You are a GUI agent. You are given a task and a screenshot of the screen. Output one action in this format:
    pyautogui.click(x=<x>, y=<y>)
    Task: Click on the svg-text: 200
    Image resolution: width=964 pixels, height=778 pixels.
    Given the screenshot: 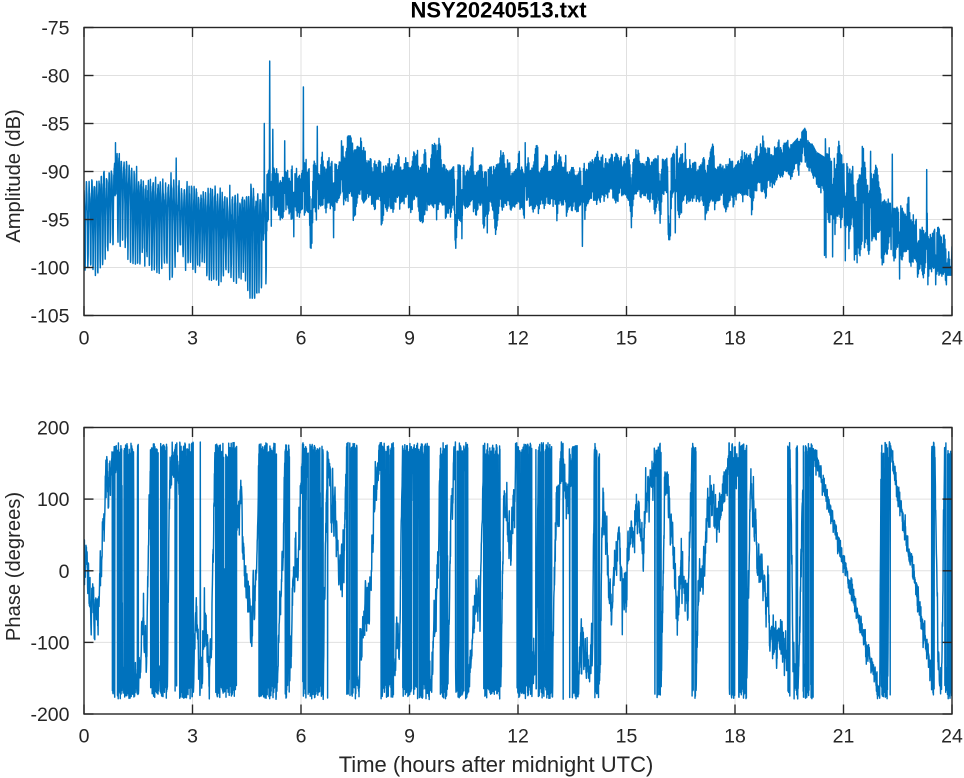 What is the action you would take?
    pyautogui.click(x=53, y=429)
    